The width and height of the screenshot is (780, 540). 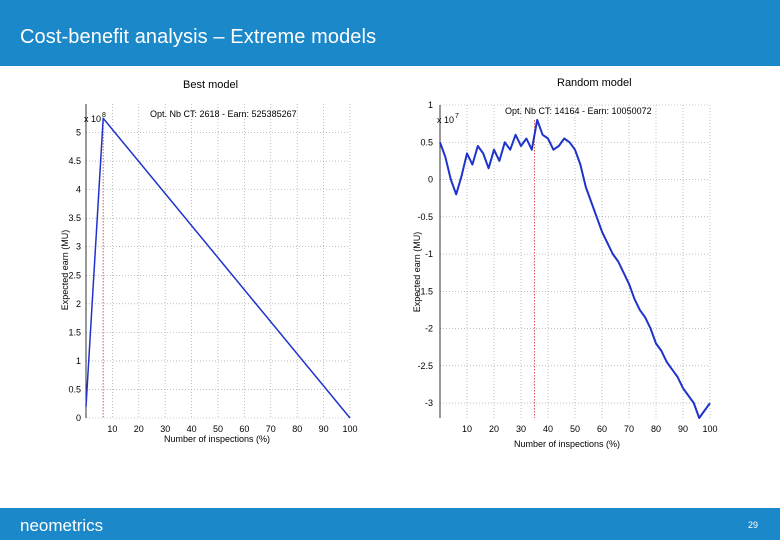 I want to click on best-xtick-label: 40, so click(x=192, y=429).